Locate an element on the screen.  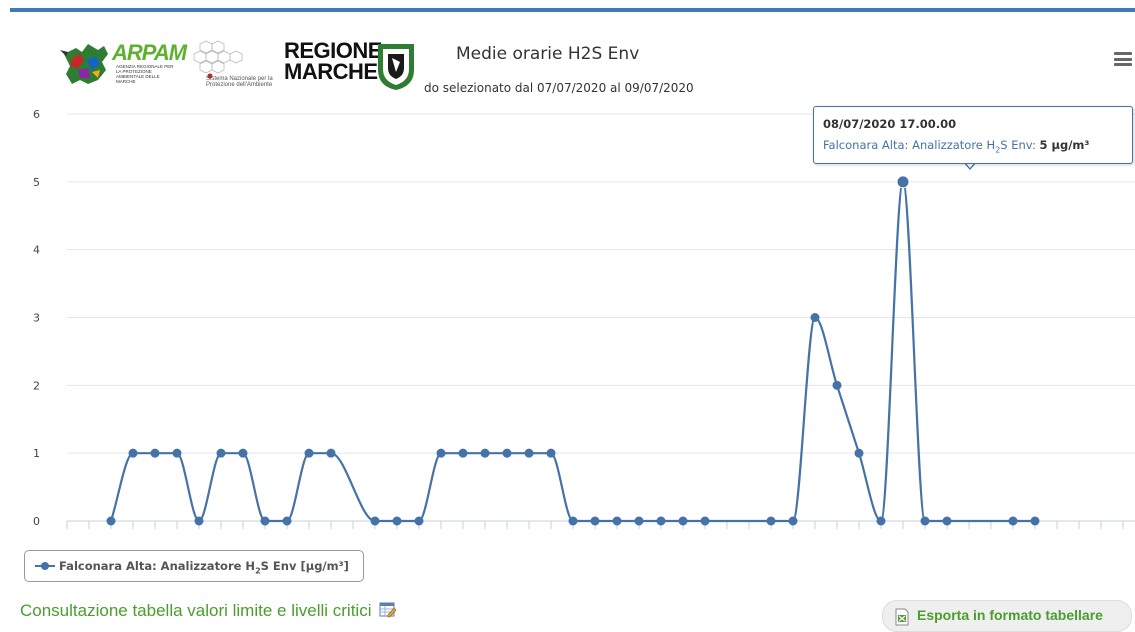
snpa-logo-icon is located at coordinates (218, 59).